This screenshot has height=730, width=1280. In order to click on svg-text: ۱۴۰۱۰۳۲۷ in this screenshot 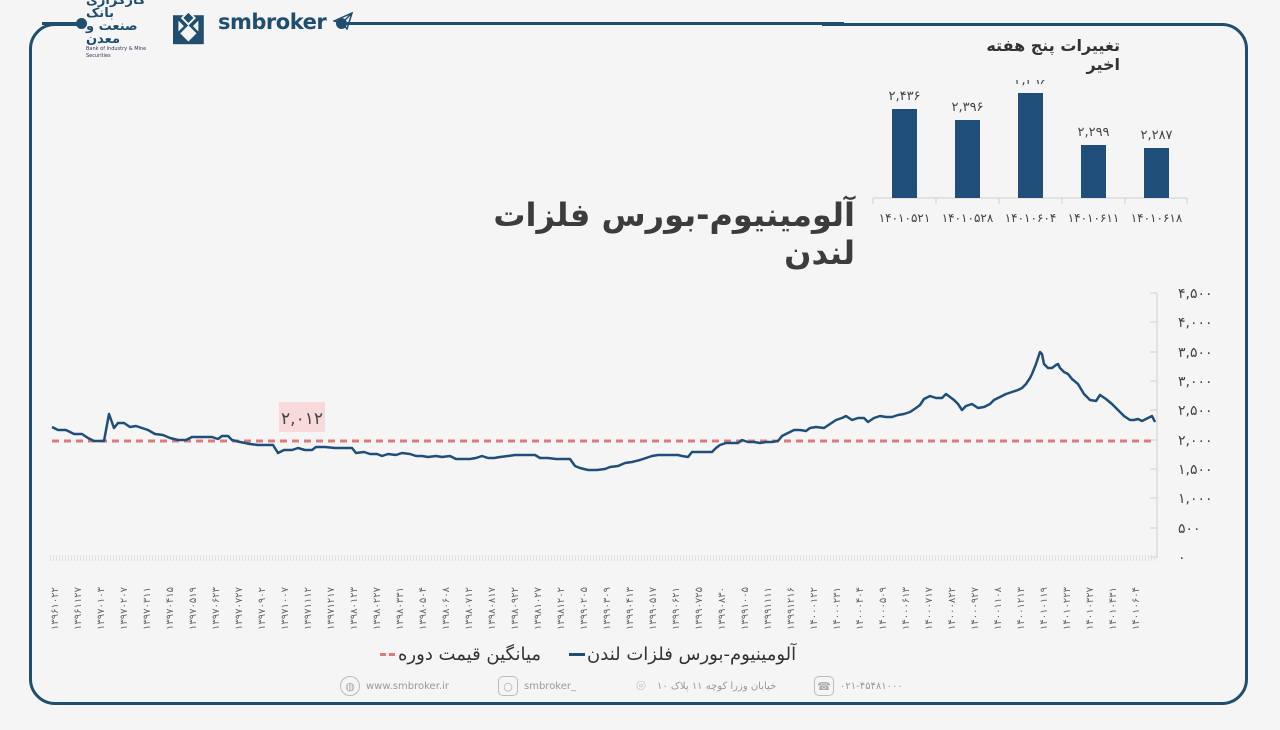, I will do `click(1090, 608)`.